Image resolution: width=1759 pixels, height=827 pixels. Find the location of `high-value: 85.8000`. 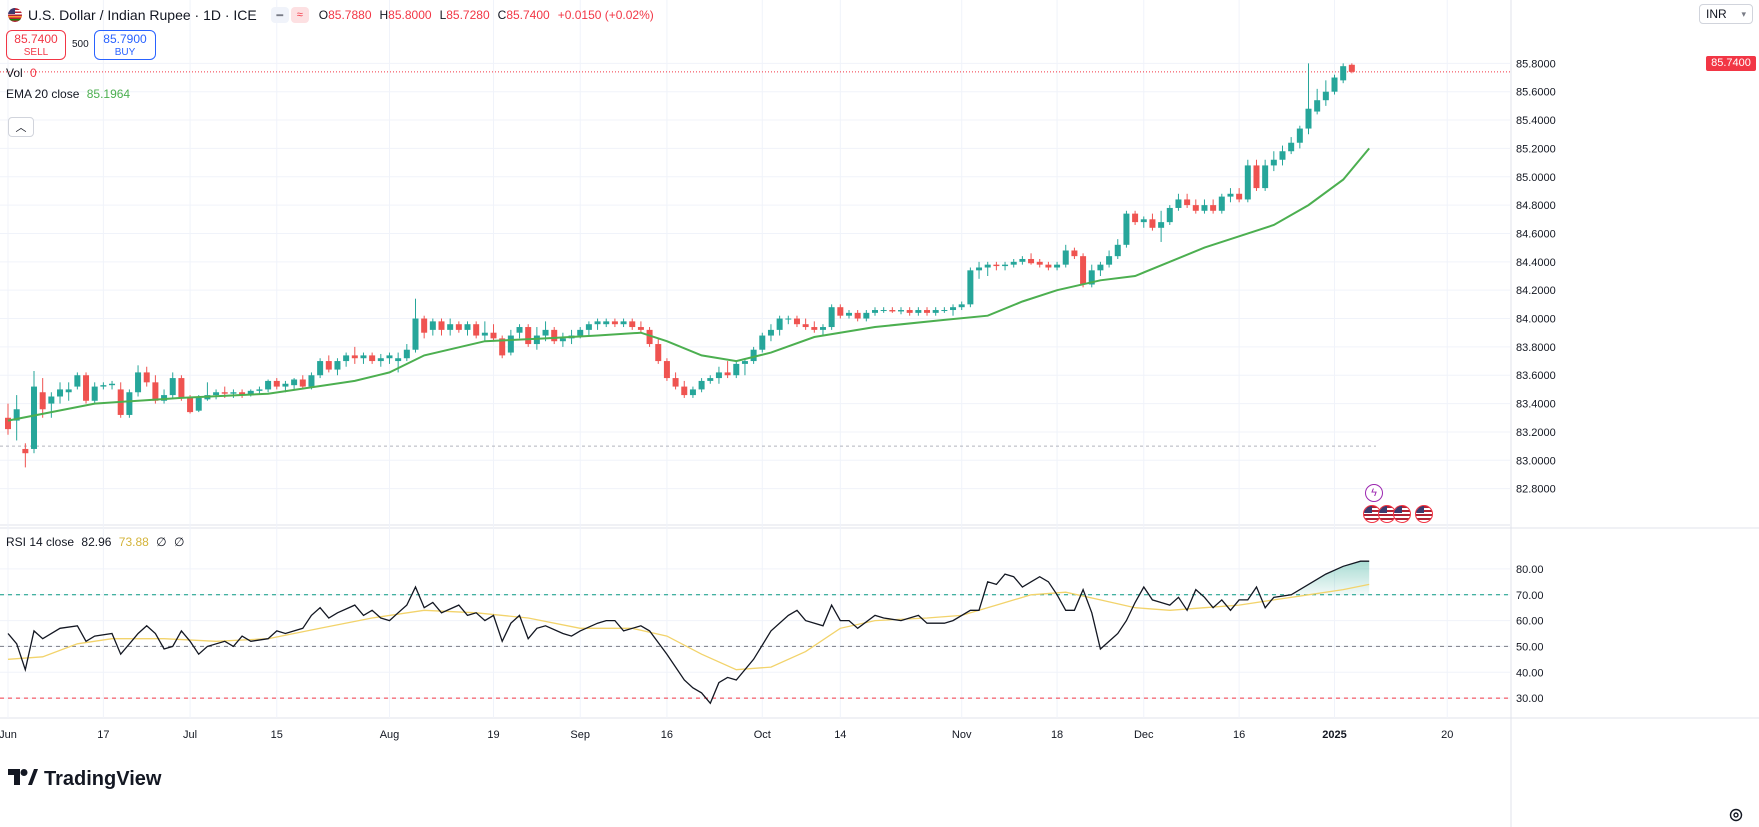

high-value: 85.8000 is located at coordinates (410, 15).